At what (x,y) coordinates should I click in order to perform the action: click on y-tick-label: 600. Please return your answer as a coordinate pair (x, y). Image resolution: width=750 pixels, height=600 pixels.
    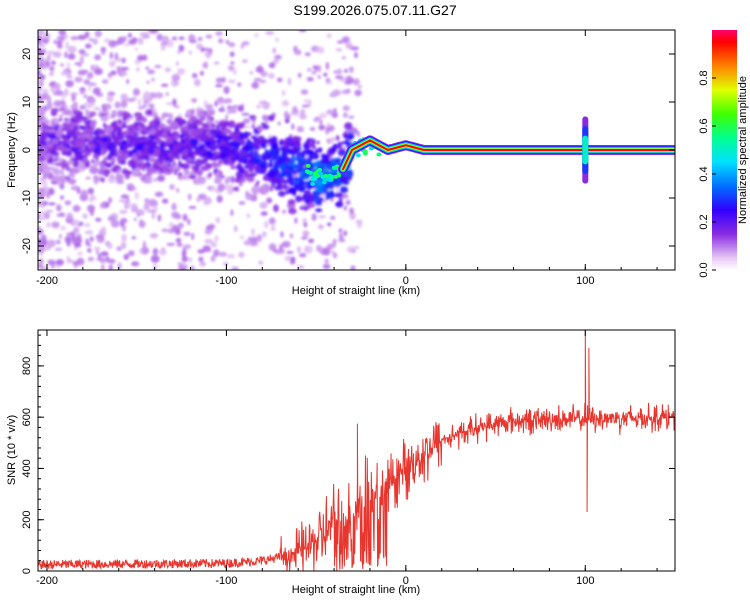
    Looking at the image, I should click on (27, 417).